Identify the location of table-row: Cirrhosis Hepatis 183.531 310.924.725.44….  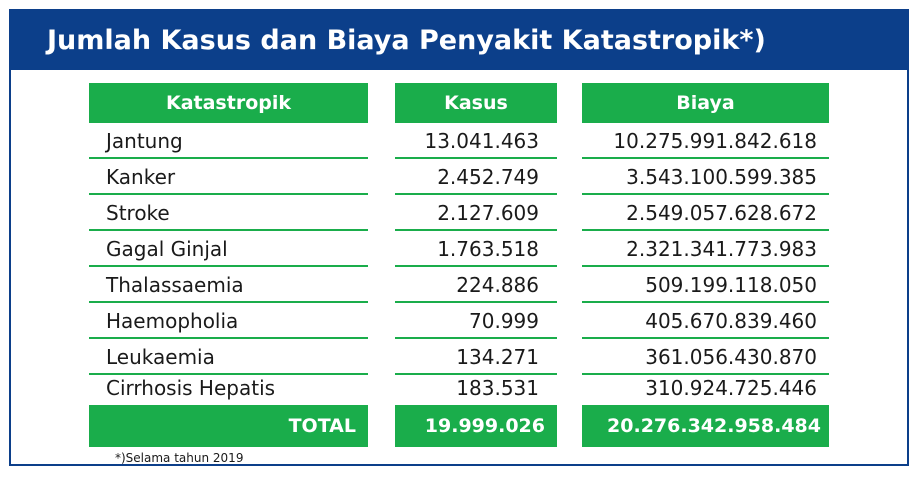
(459, 388).